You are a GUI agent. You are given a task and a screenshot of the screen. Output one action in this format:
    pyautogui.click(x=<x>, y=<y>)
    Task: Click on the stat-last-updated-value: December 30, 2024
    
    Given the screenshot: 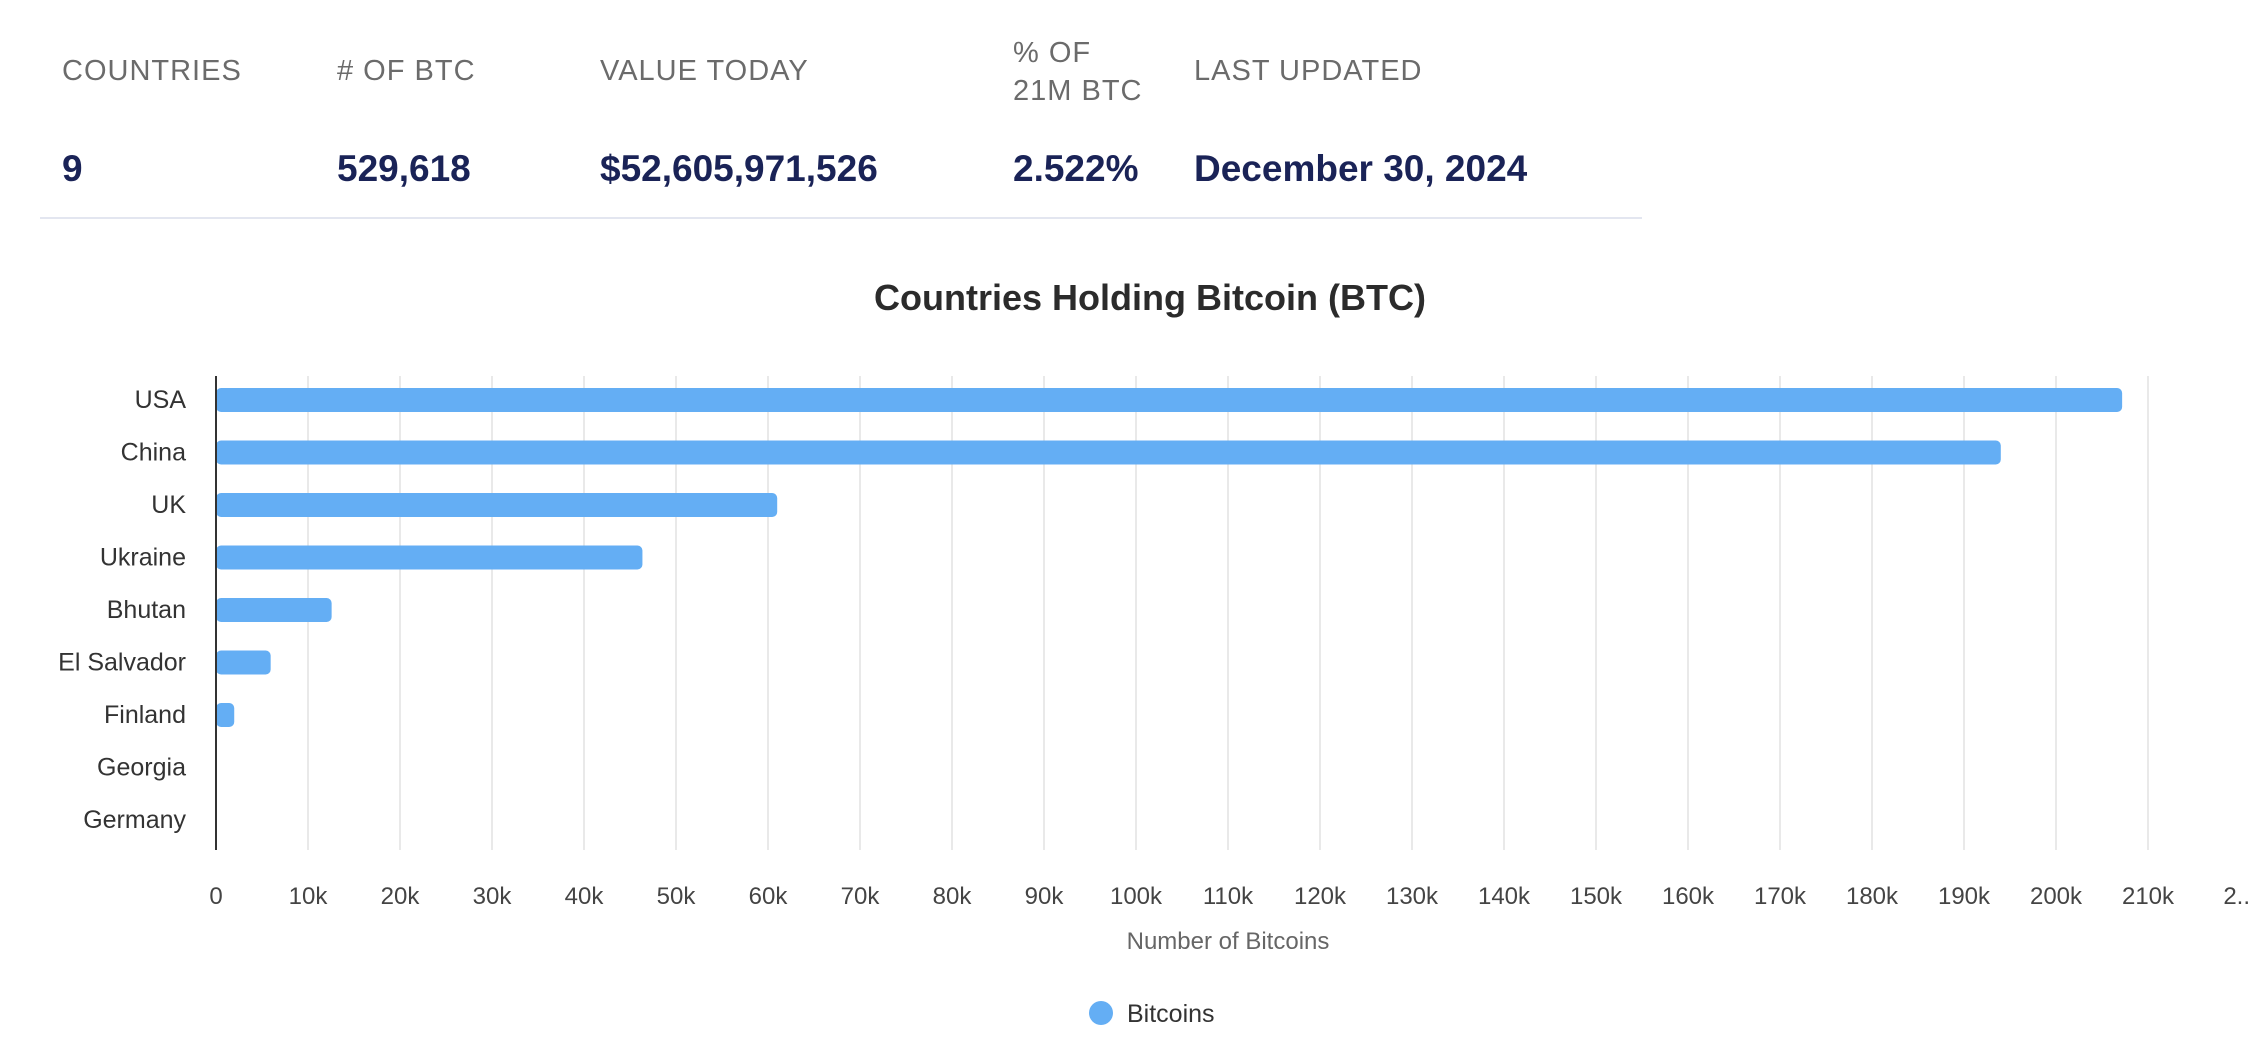 What is the action you would take?
    pyautogui.click(x=1361, y=168)
    